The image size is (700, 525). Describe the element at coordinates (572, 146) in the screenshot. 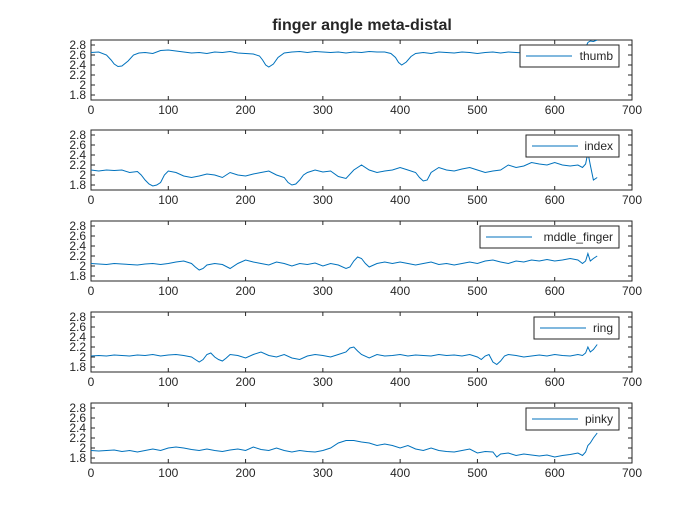

I see `legend-index: index` at that location.